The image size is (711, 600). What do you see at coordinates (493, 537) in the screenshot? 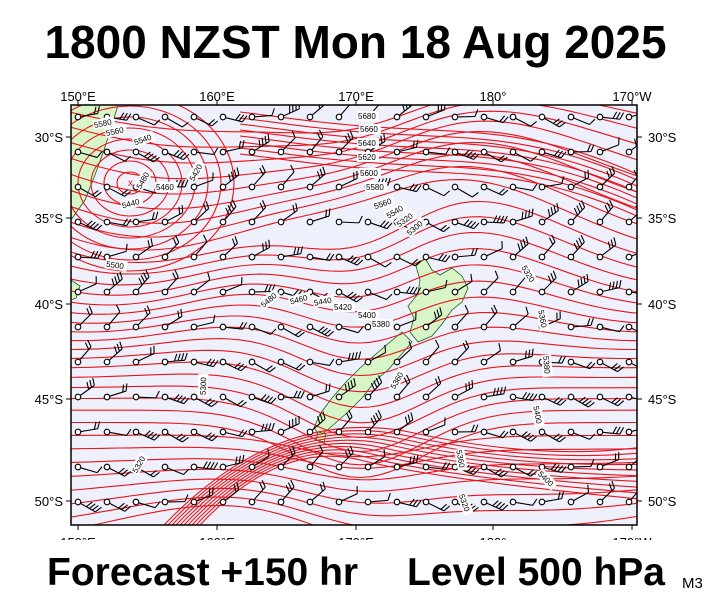
I see `lon-label-bottom: 180°` at bounding box center [493, 537].